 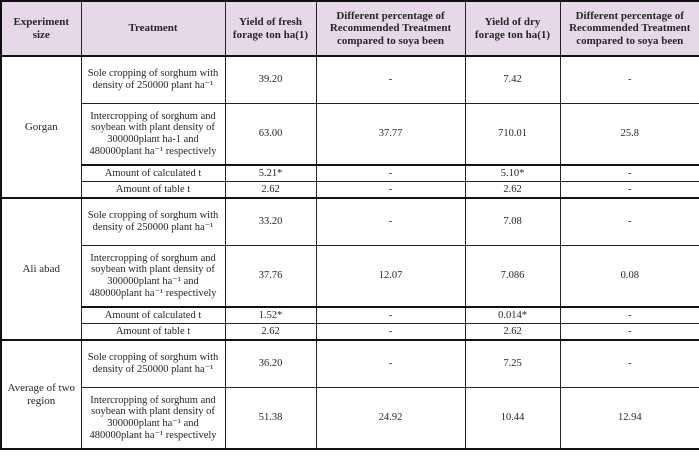 What do you see at coordinates (629, 134) in the screenshot?
I see `diff-dry-cell: 25.8` at bounding box center [629, 134].